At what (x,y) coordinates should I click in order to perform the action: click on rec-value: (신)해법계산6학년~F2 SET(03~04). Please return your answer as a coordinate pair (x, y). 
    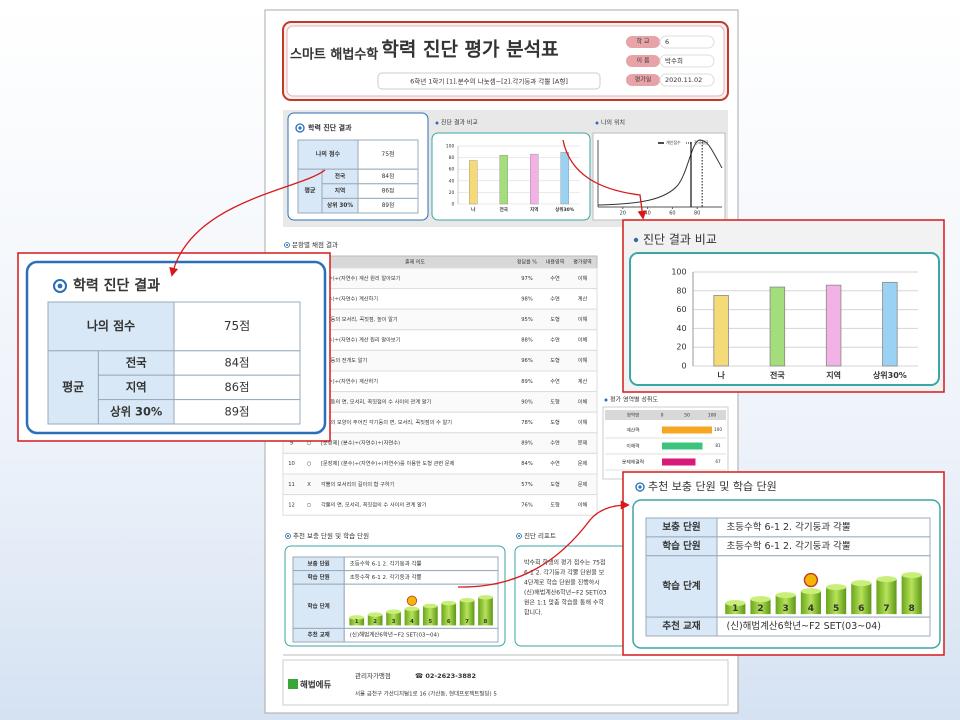
    Looking at the image, I should click on (804, 626).